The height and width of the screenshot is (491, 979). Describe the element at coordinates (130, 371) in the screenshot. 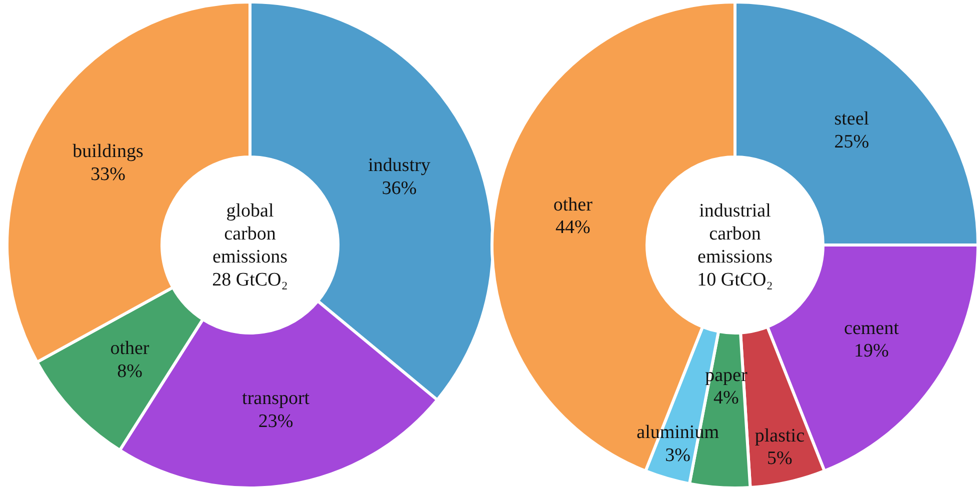

I see `data-label: 8%` at that location.